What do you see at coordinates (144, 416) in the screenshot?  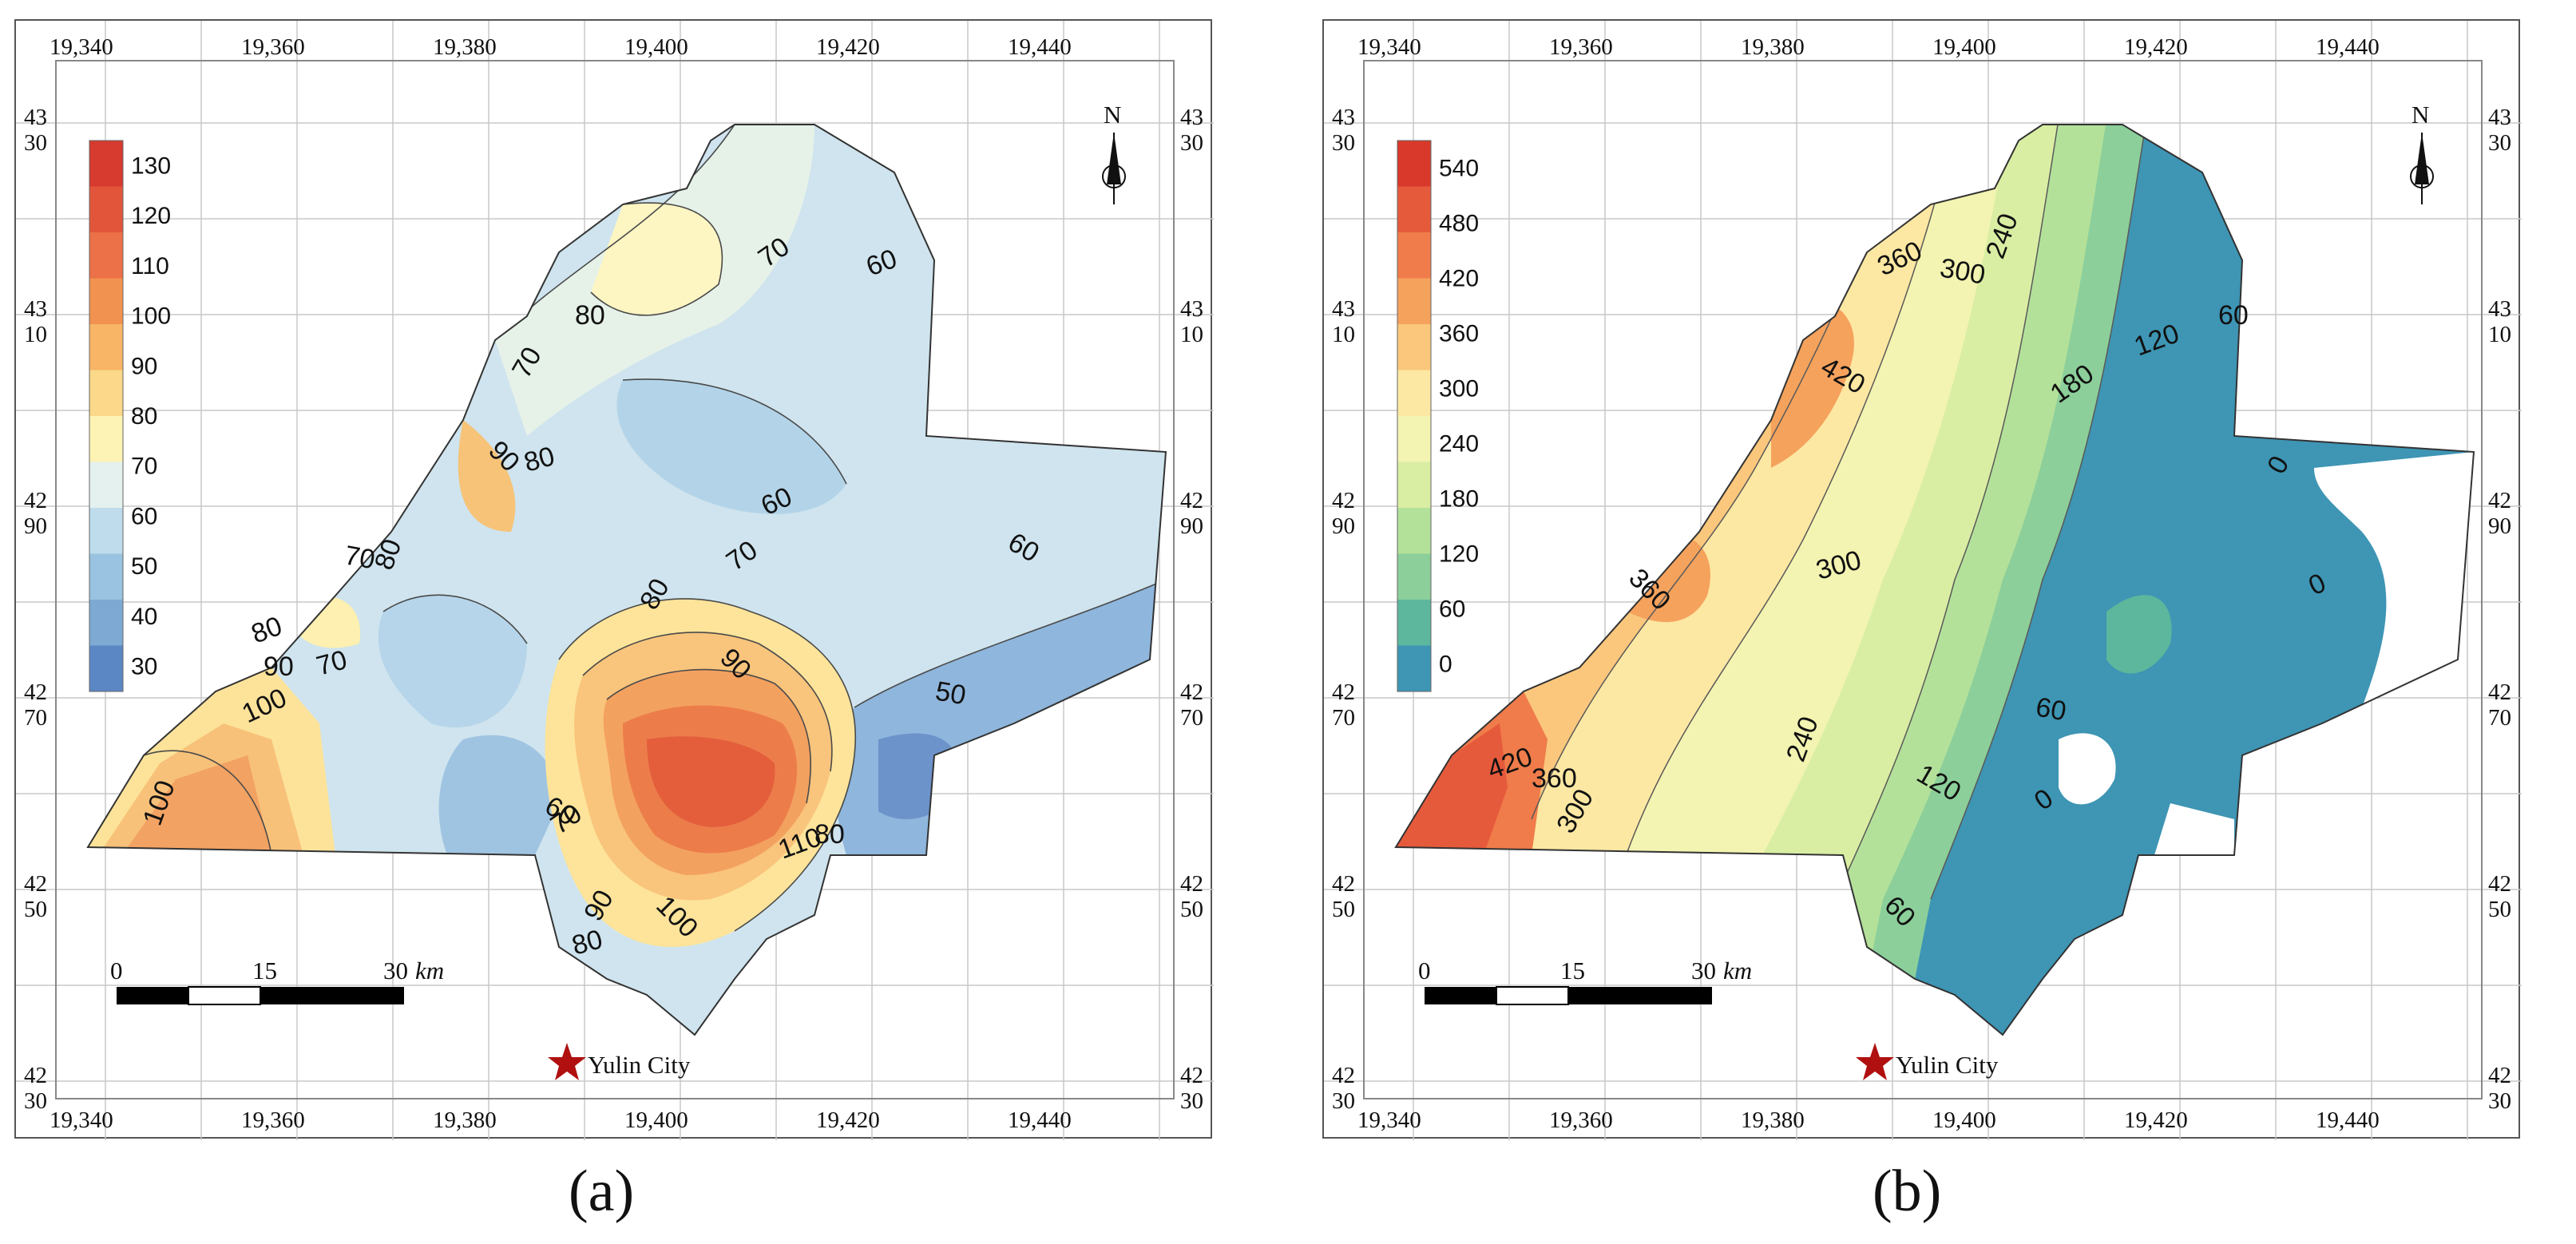 I see `legend-label: 80` at bounding box center [144, 416].